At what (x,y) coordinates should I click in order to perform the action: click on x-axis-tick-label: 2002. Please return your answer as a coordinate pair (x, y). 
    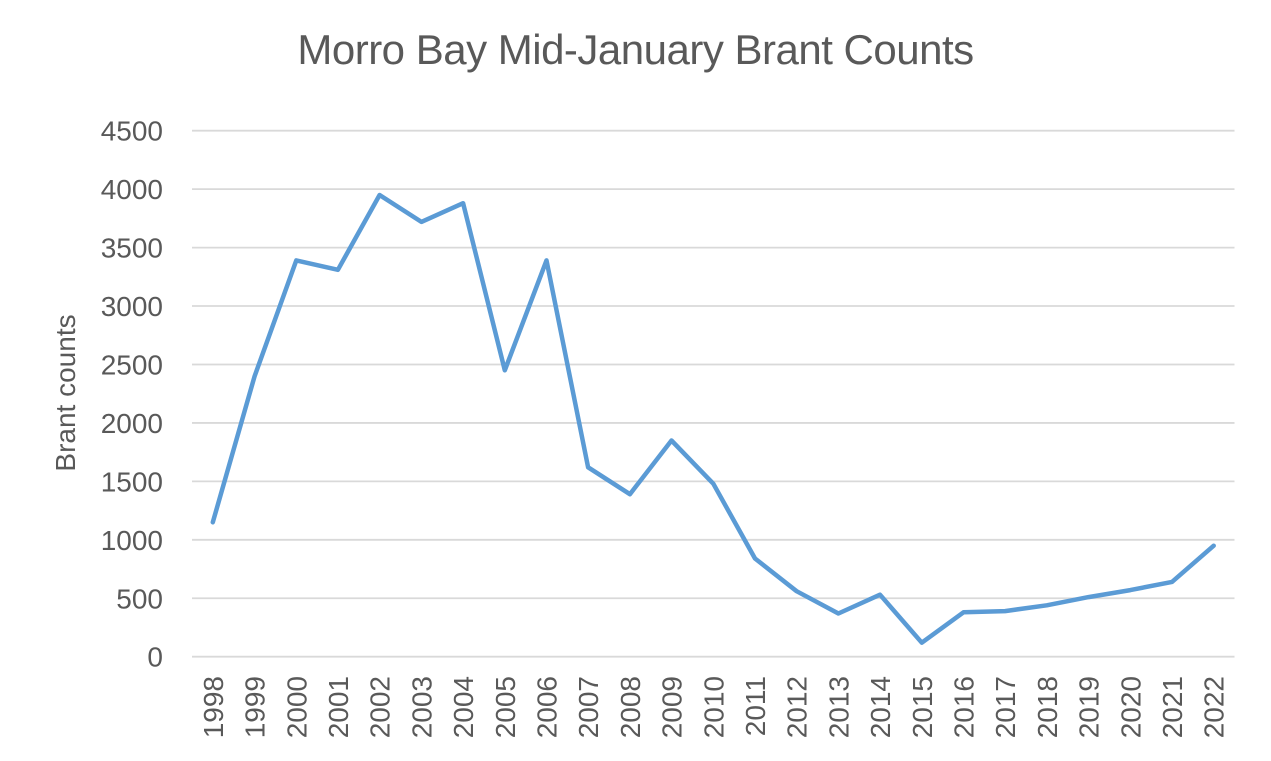
    Looking at the image, I should click on (380, 707).